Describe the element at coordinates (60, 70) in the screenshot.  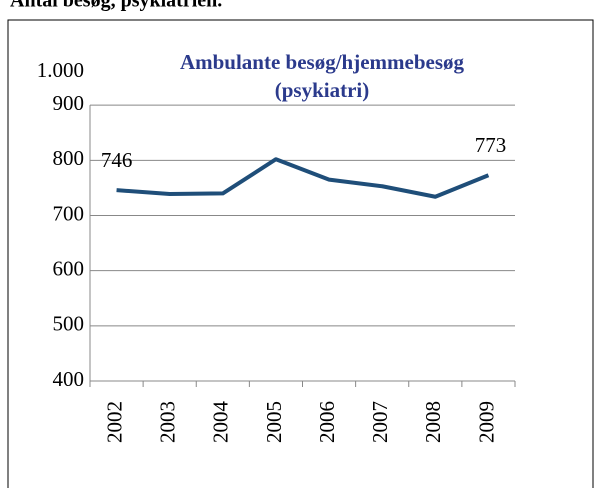
I see `y-tick-label: 1.000` at that location.